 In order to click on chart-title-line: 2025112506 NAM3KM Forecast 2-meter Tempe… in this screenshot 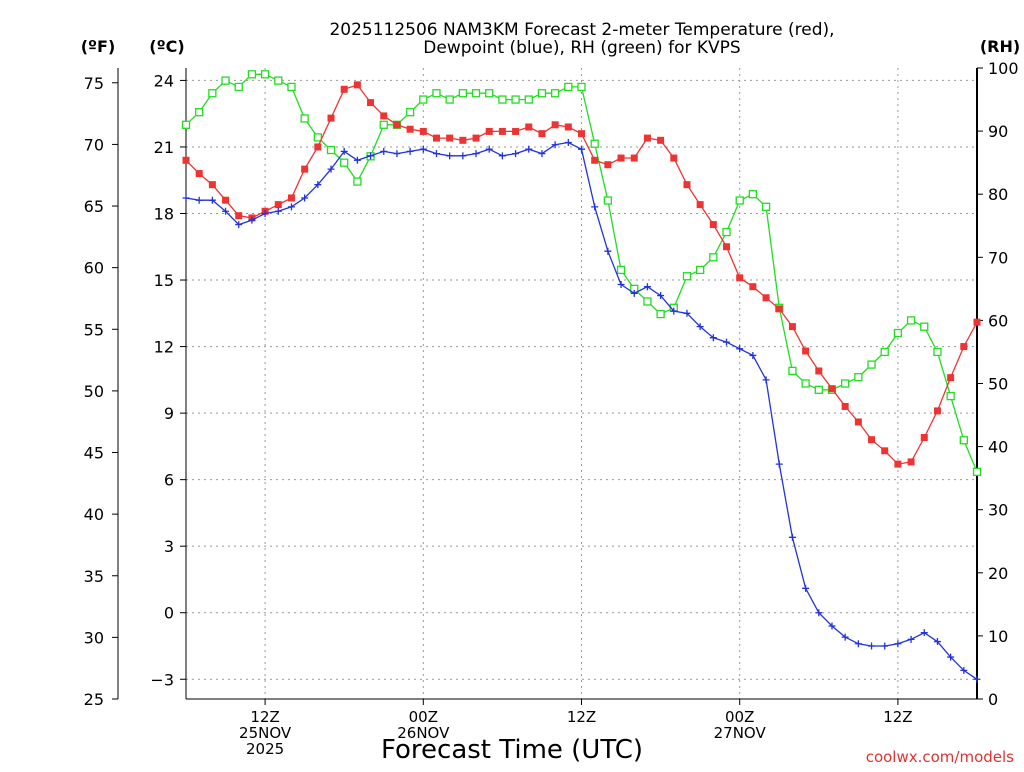, I will do `click(581, 30)`.